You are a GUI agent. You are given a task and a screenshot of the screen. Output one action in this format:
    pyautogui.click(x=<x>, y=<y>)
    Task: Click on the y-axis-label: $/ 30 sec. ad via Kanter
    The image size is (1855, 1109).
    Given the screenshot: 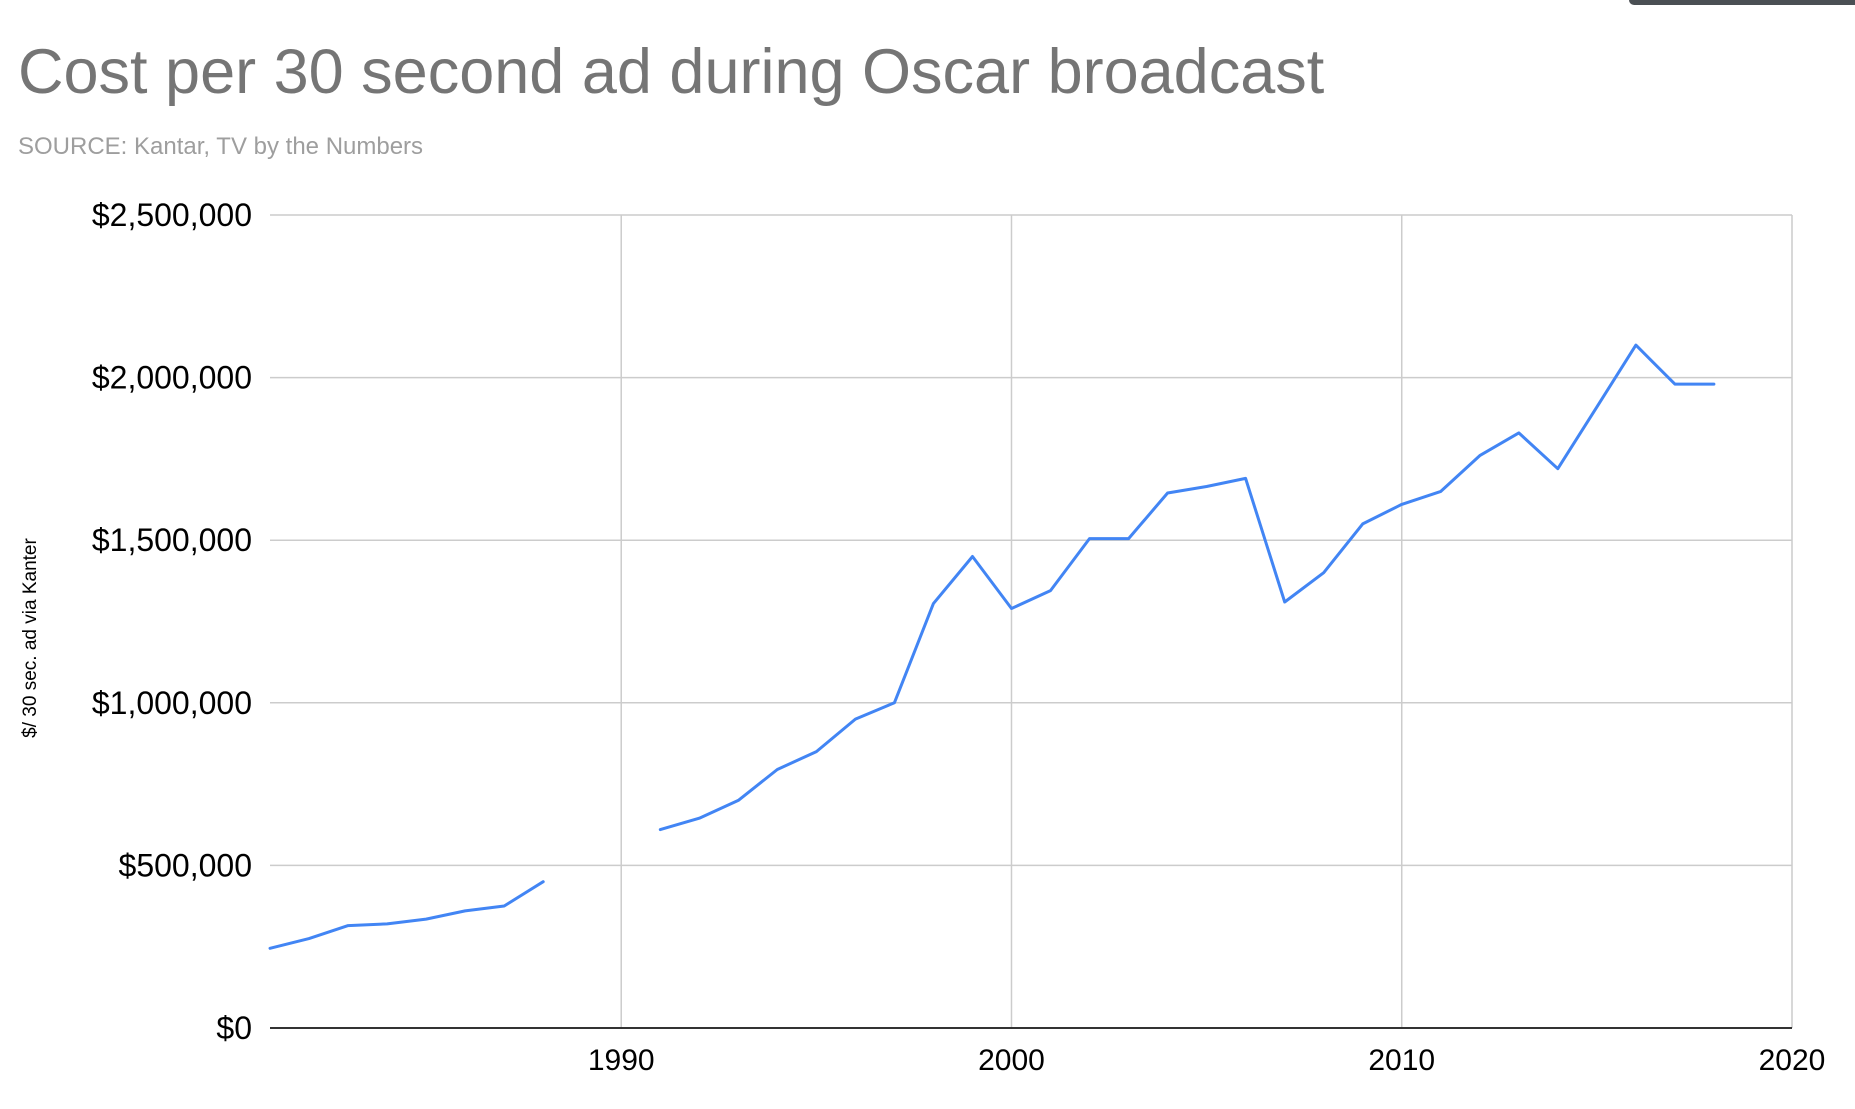 What is the action you would take?
    pyautogui.click(x=30, y=638)
    